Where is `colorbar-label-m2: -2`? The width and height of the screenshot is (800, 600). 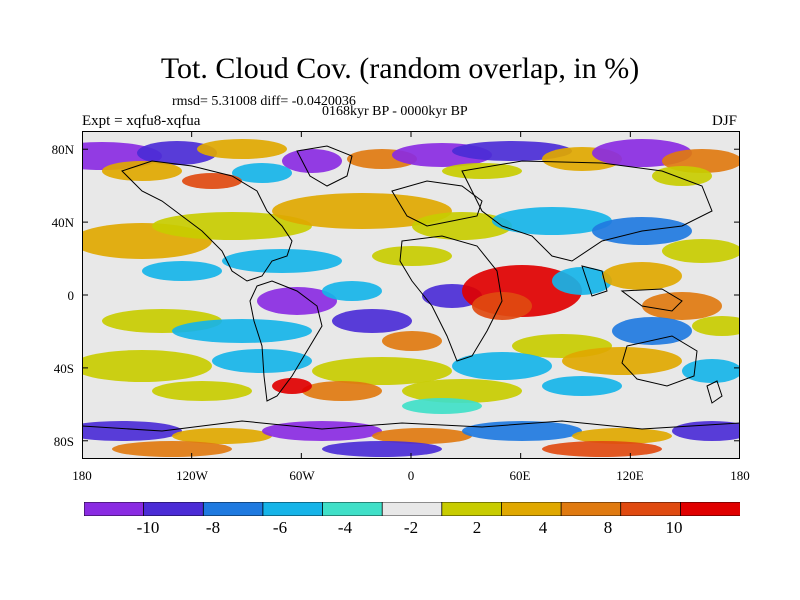 colorbar-label-m2: -2 is located at coordinates (411, 527).